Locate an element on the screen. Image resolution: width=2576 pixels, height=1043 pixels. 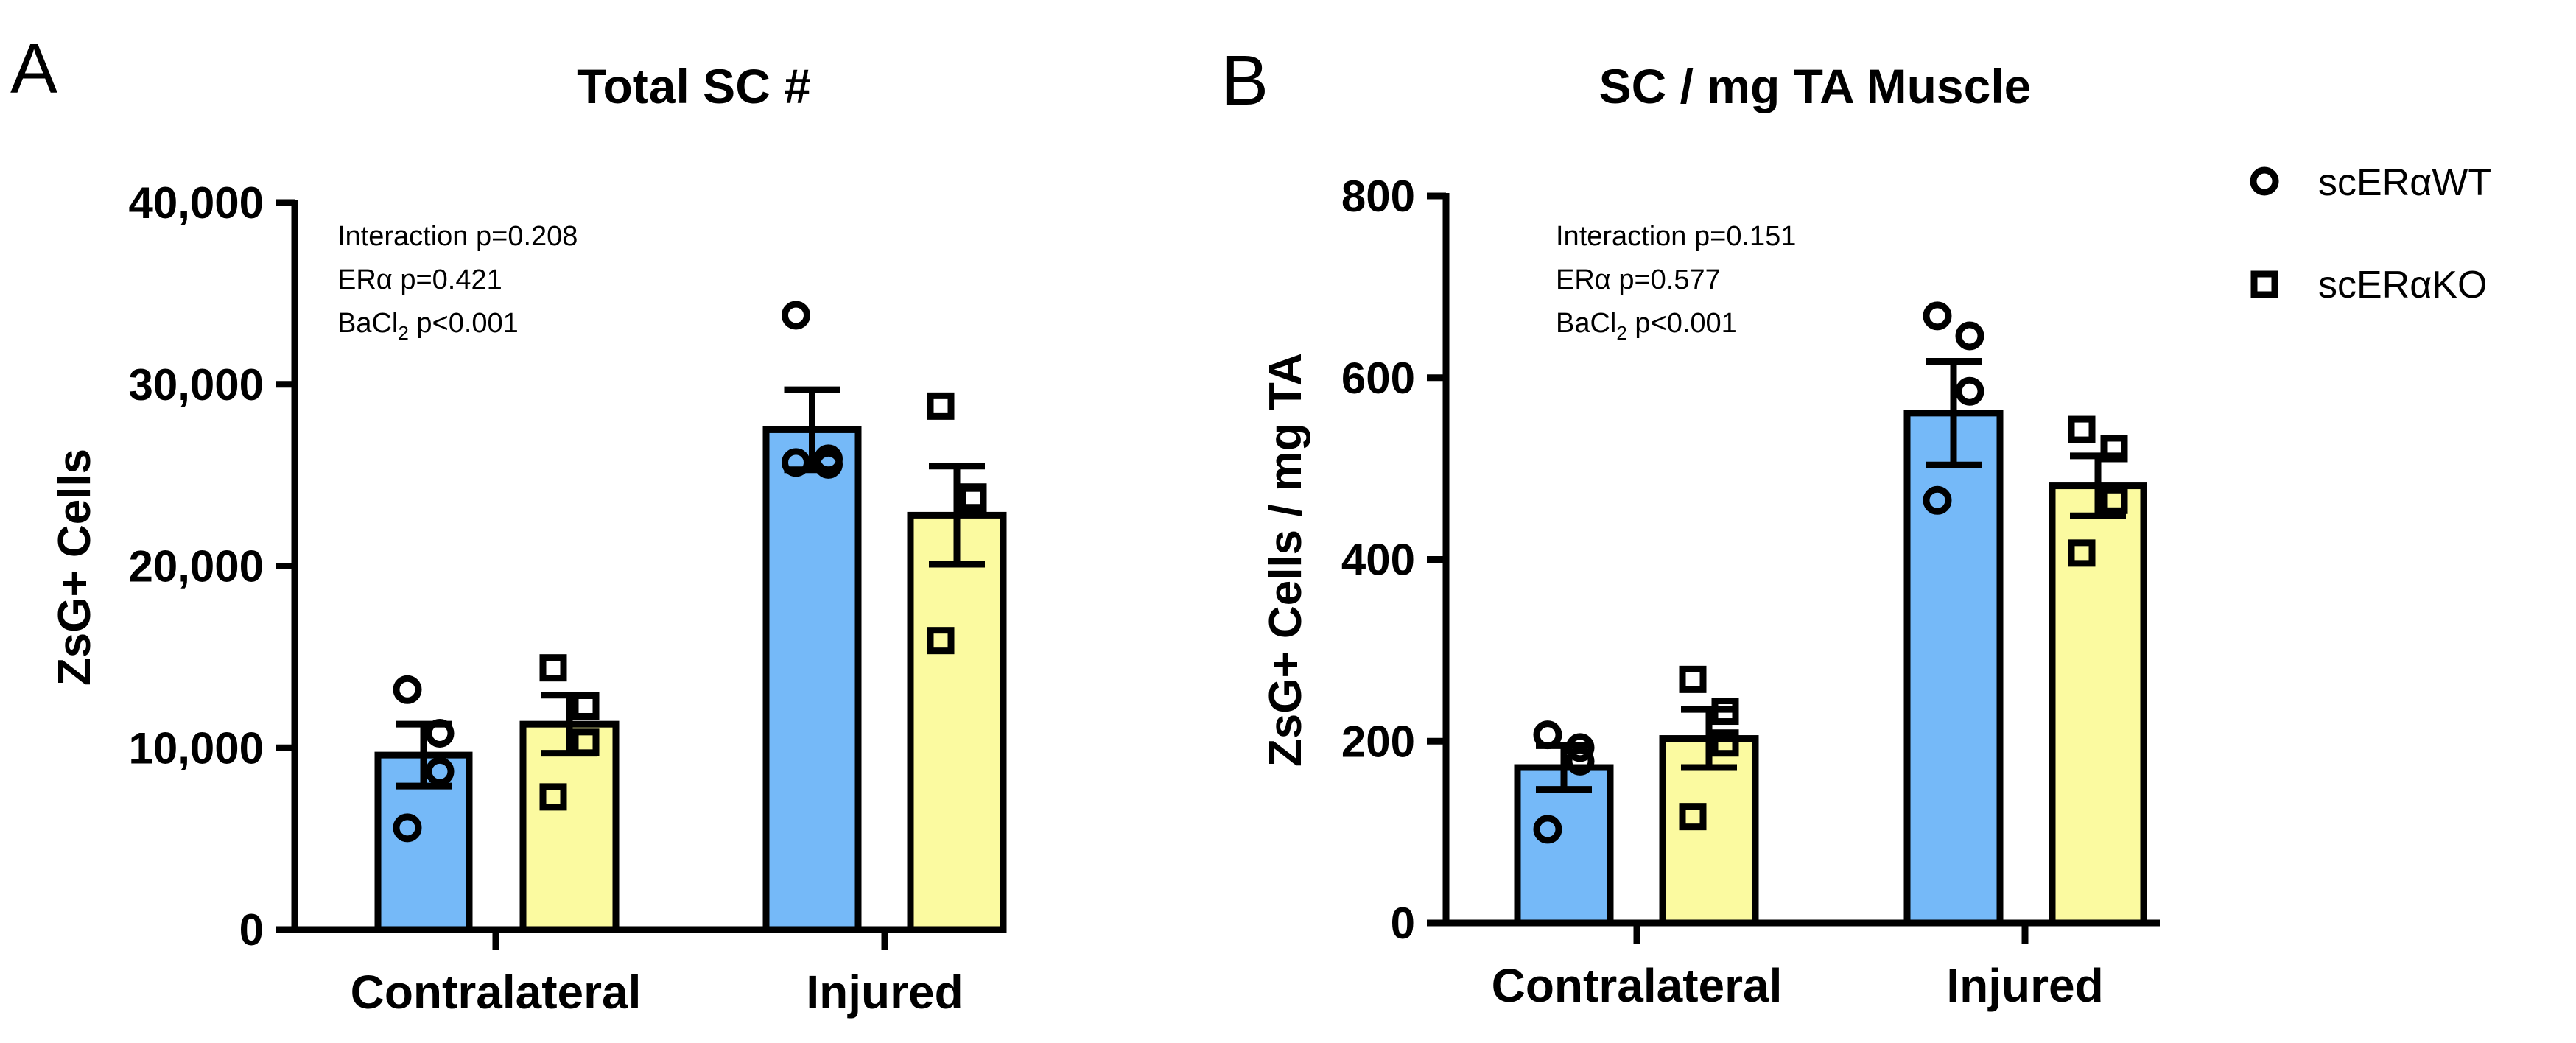
panel-b-y-tick-label: 600 is located at coordinates (1378, 379).